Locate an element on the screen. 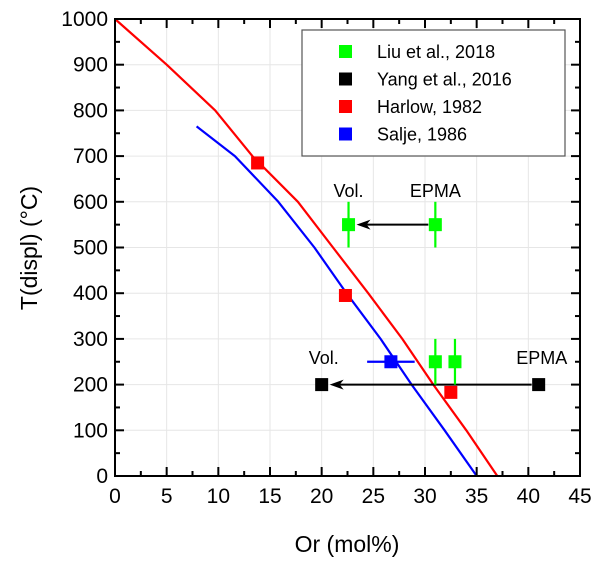  x-tick-label: 35 is located at coordinates (476, 496).